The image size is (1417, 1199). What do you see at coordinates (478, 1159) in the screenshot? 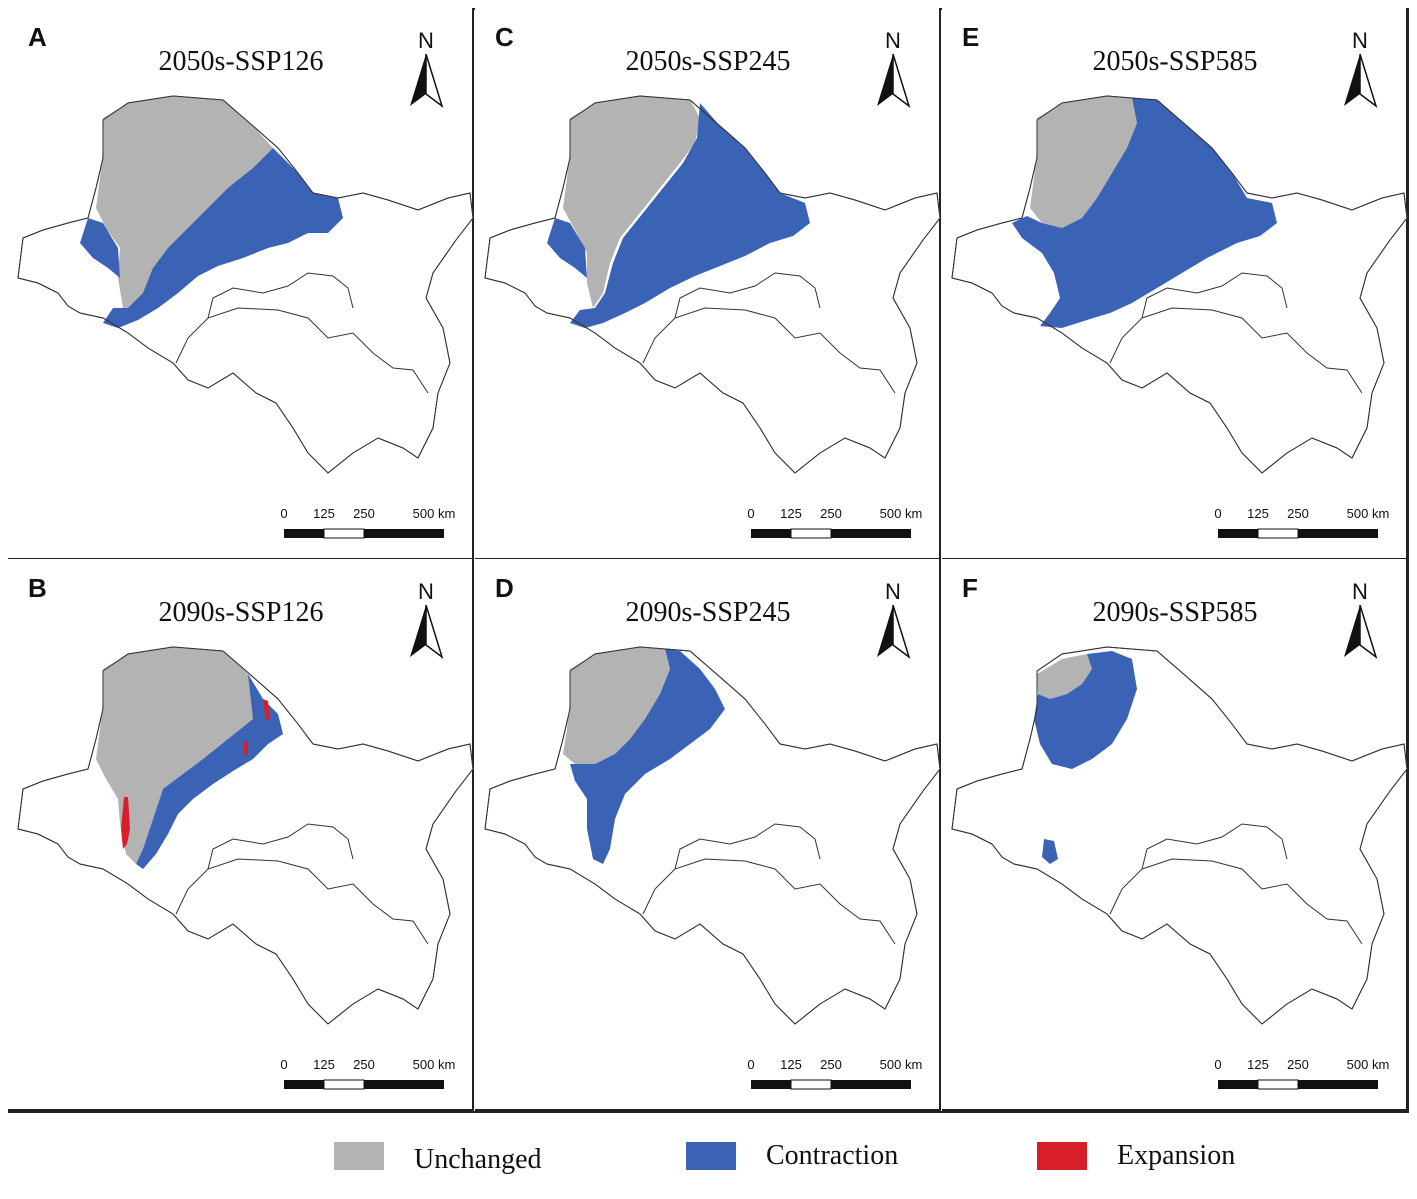
I see `legend-label: Unchanged` at bounding box center [478, 1159].